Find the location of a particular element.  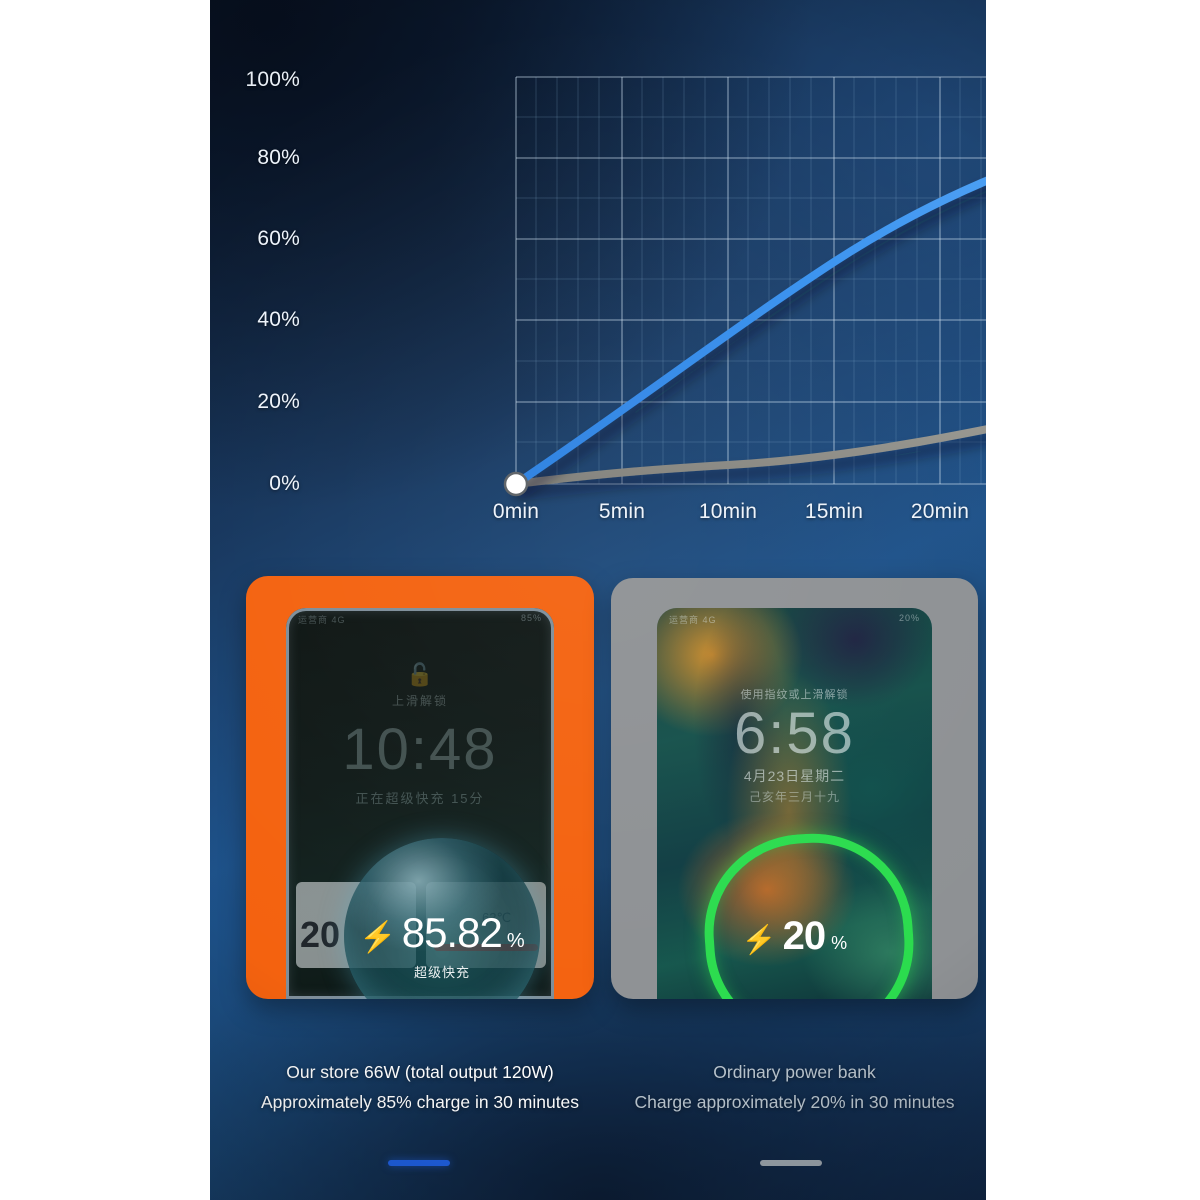

charge-percent-row: ⚡ 20 % is located at coordinates (794, 936).